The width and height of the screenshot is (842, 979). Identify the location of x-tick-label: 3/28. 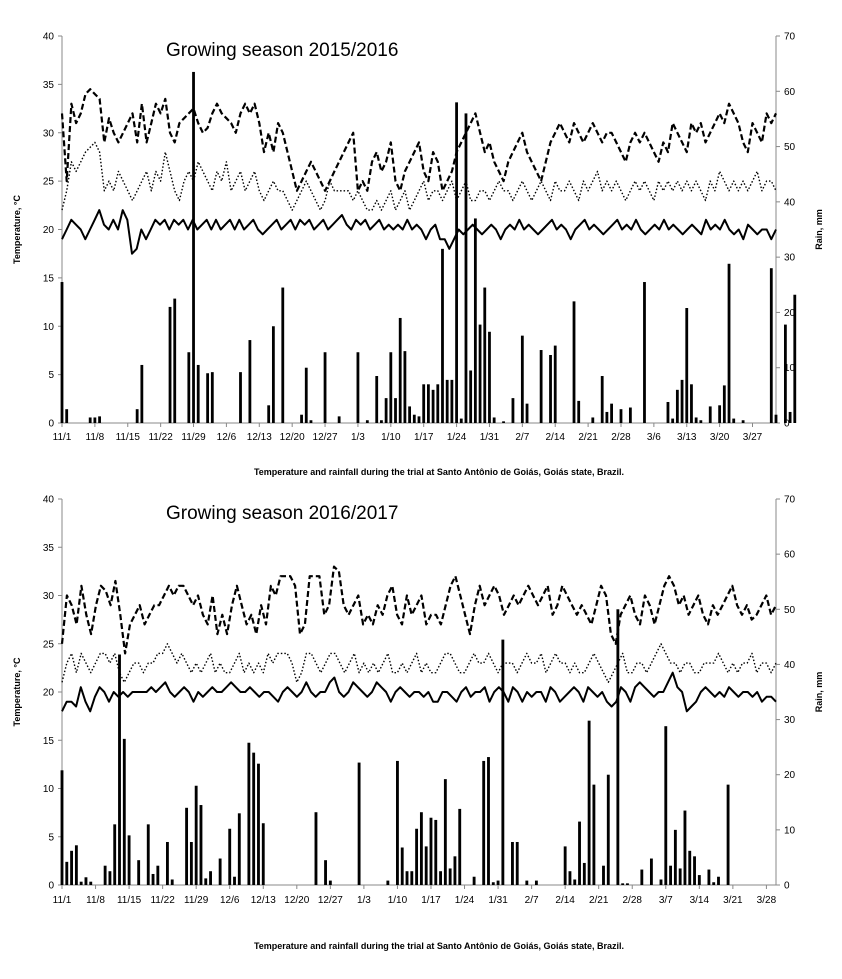
(767, 900).